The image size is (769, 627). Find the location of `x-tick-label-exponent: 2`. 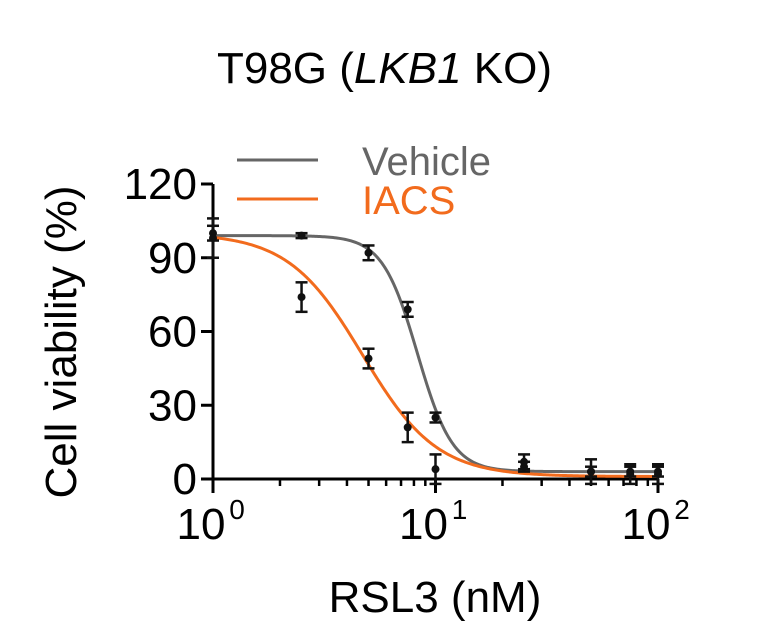

x-tick-label-exponent: 2 is located at coordinates (682, 509).